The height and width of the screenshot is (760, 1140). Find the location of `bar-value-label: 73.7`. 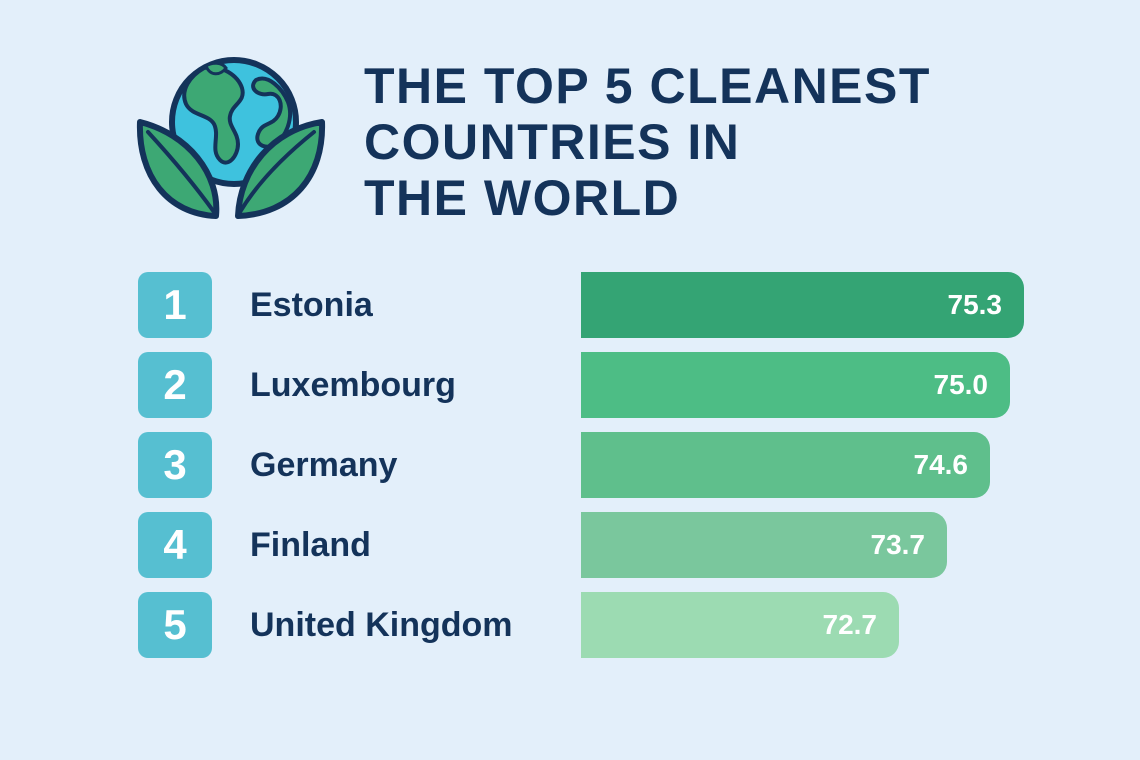

bar-value-label: 73.7 is located at coordinates (898, 544).